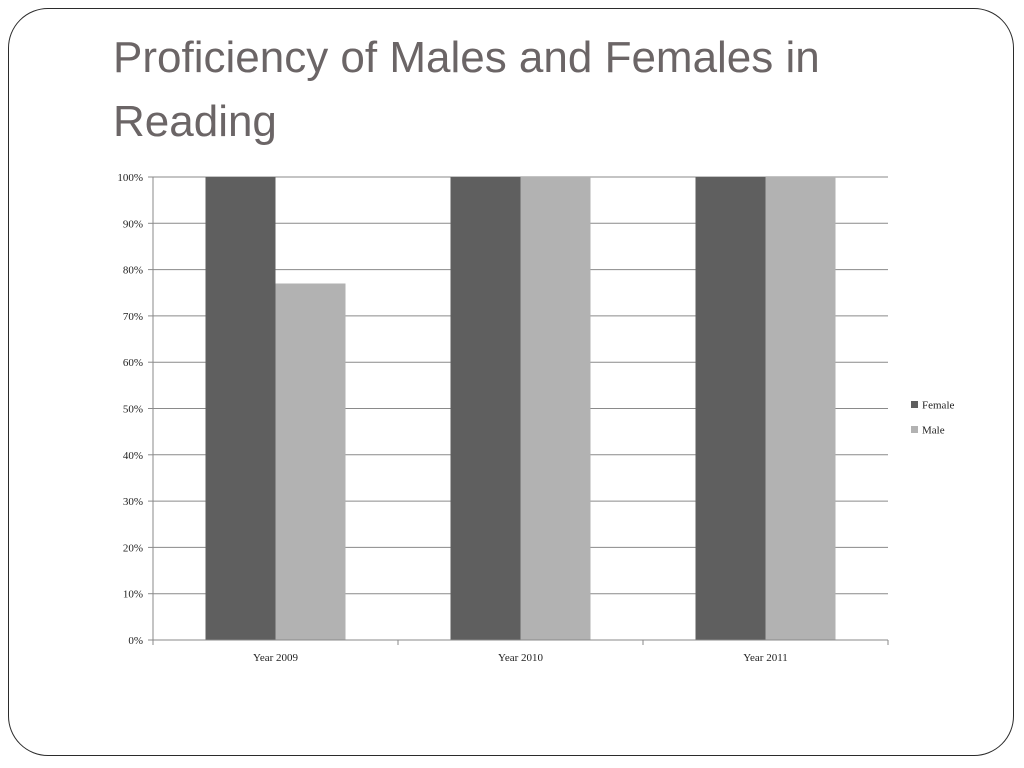  I want to click on y-tick-label: 50%, so click(133, 410).